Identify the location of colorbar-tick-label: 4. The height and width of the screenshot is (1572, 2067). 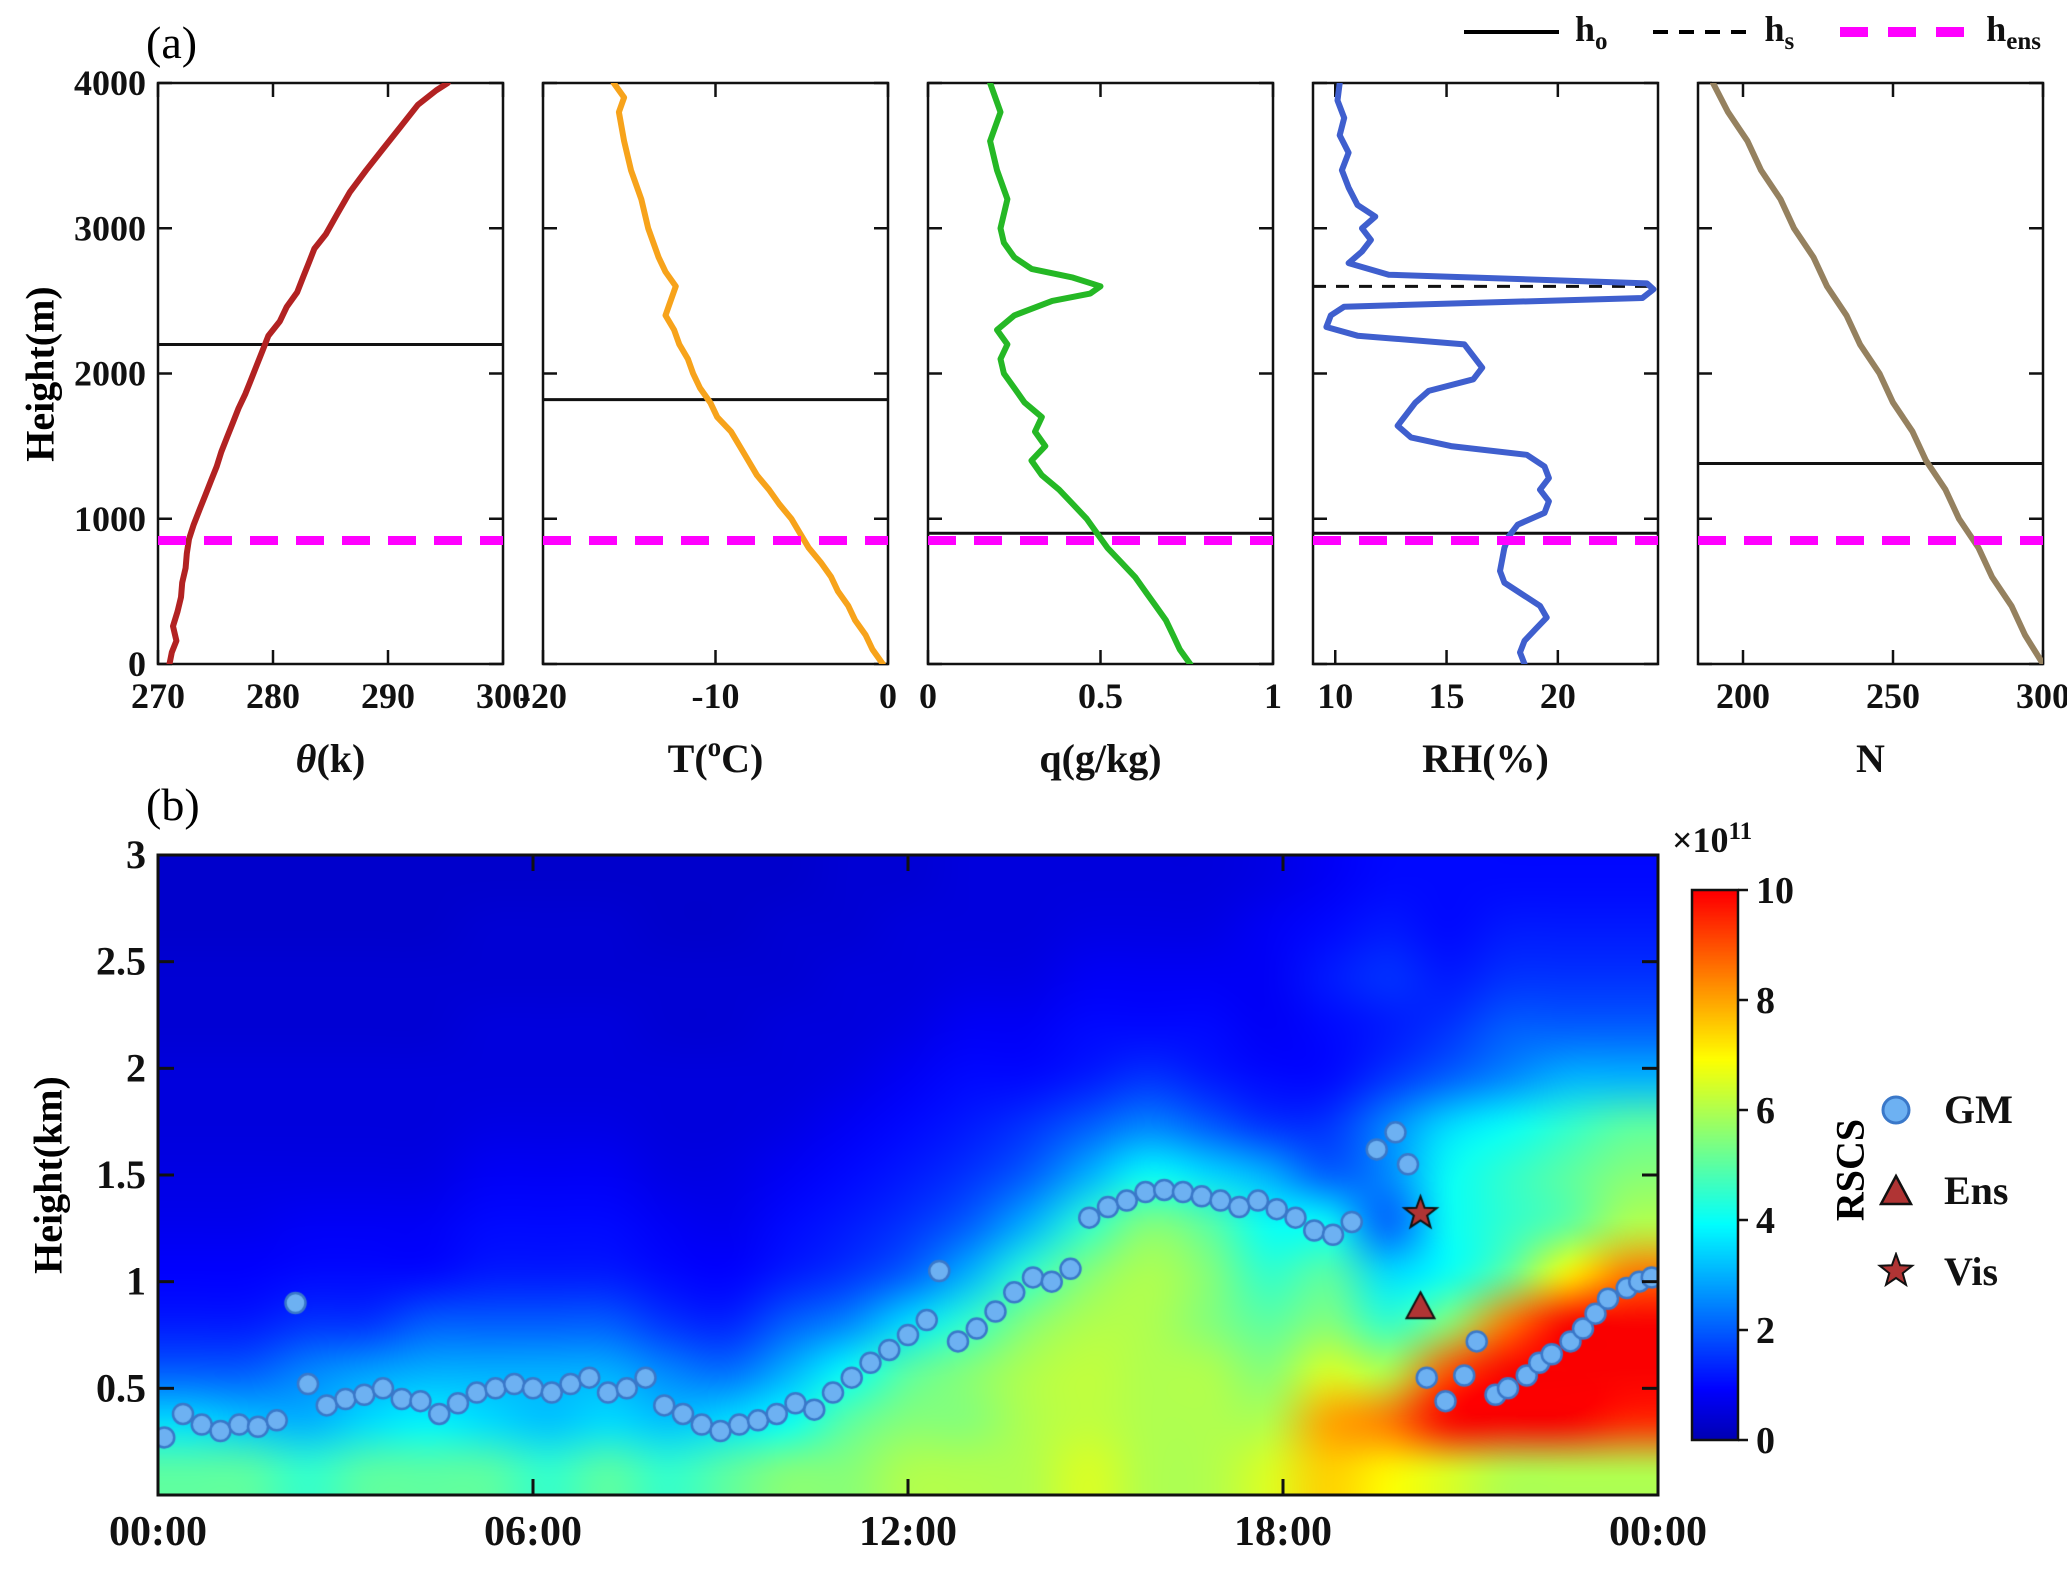
(1765, 1221).